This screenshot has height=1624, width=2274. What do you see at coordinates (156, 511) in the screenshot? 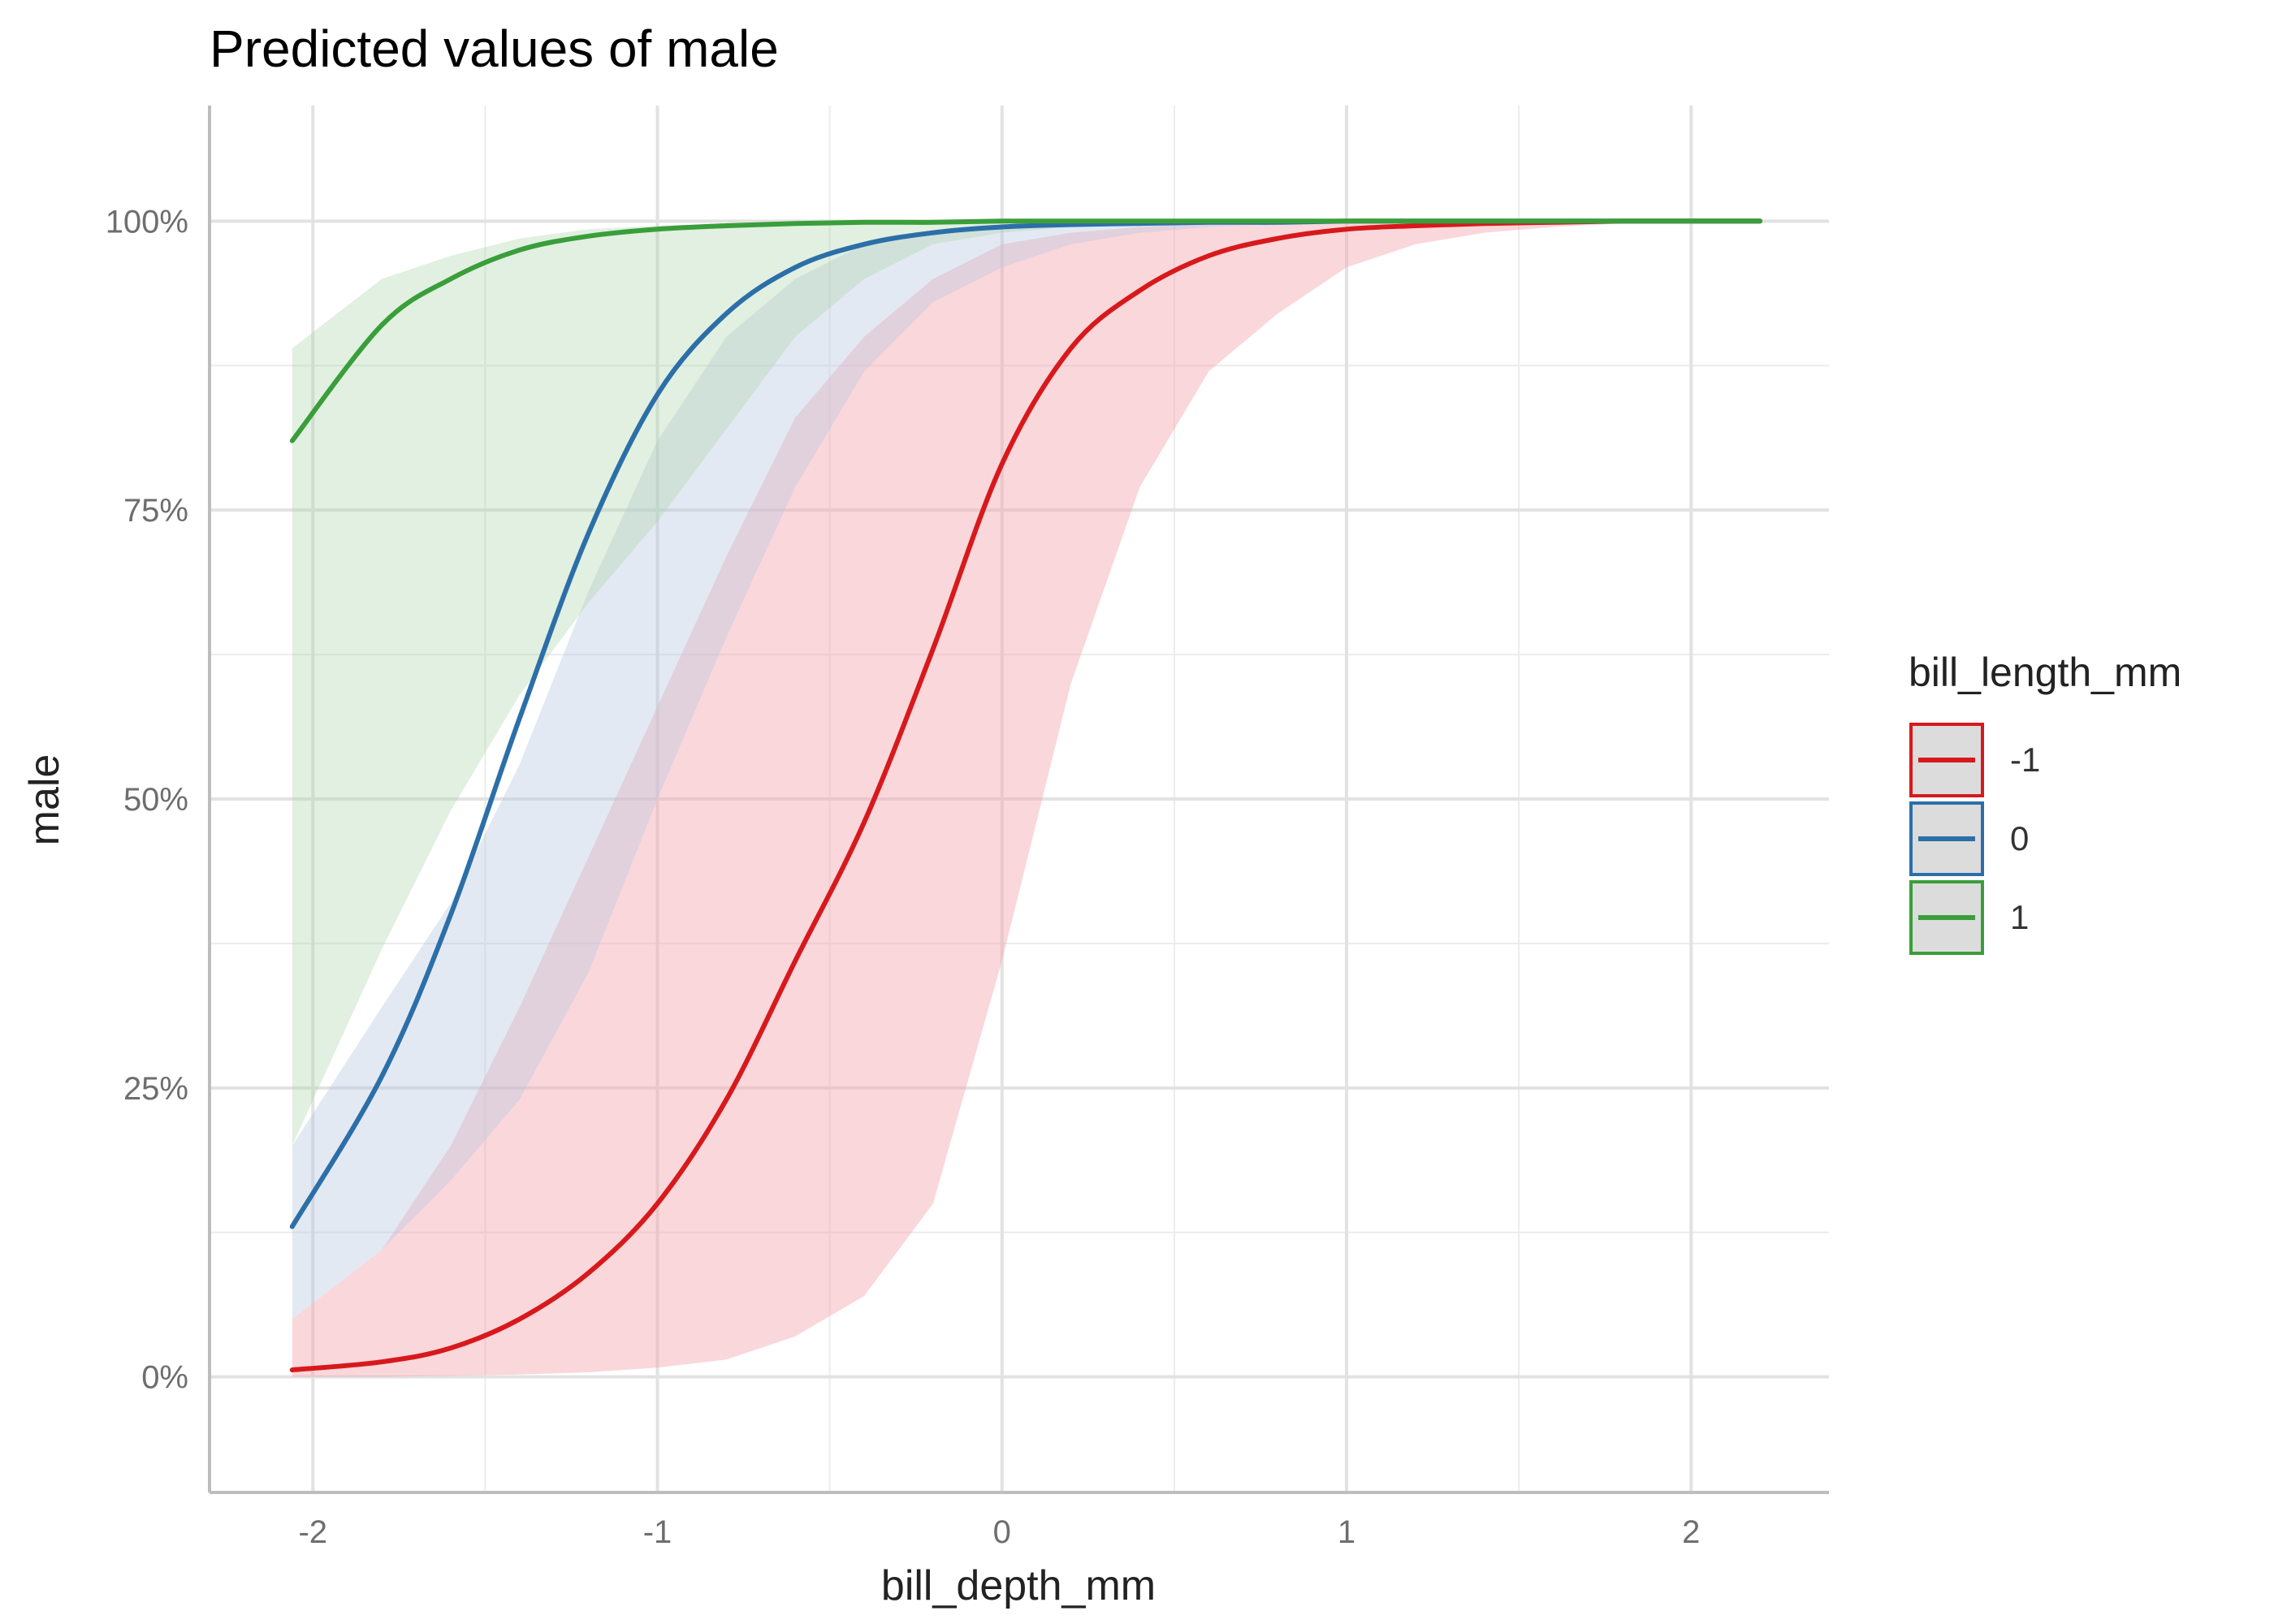
I see `y-tick-label: 75%` at bounding box center [156, 511].